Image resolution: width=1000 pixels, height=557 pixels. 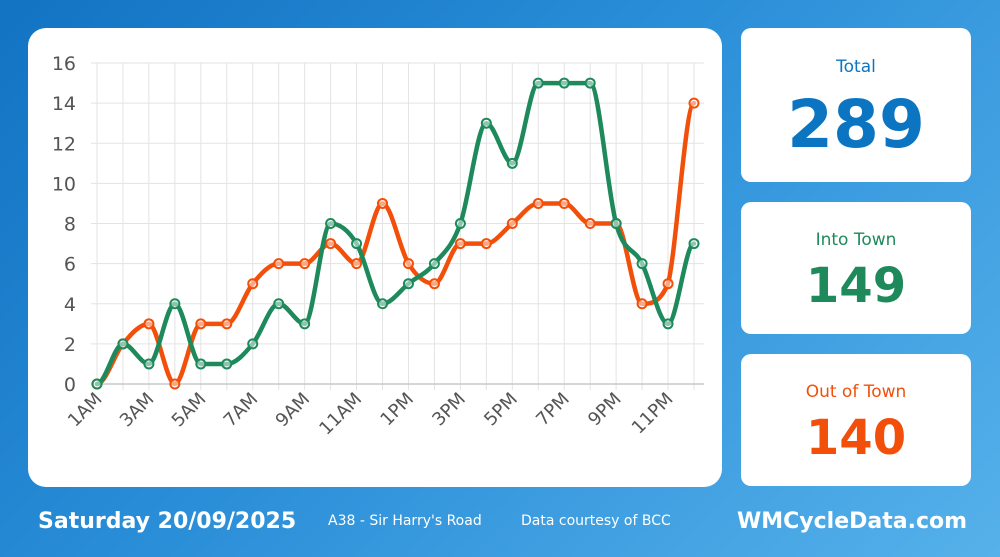 I want to click on footer-site: WMCycleData.com, so click(x=852, y=521).